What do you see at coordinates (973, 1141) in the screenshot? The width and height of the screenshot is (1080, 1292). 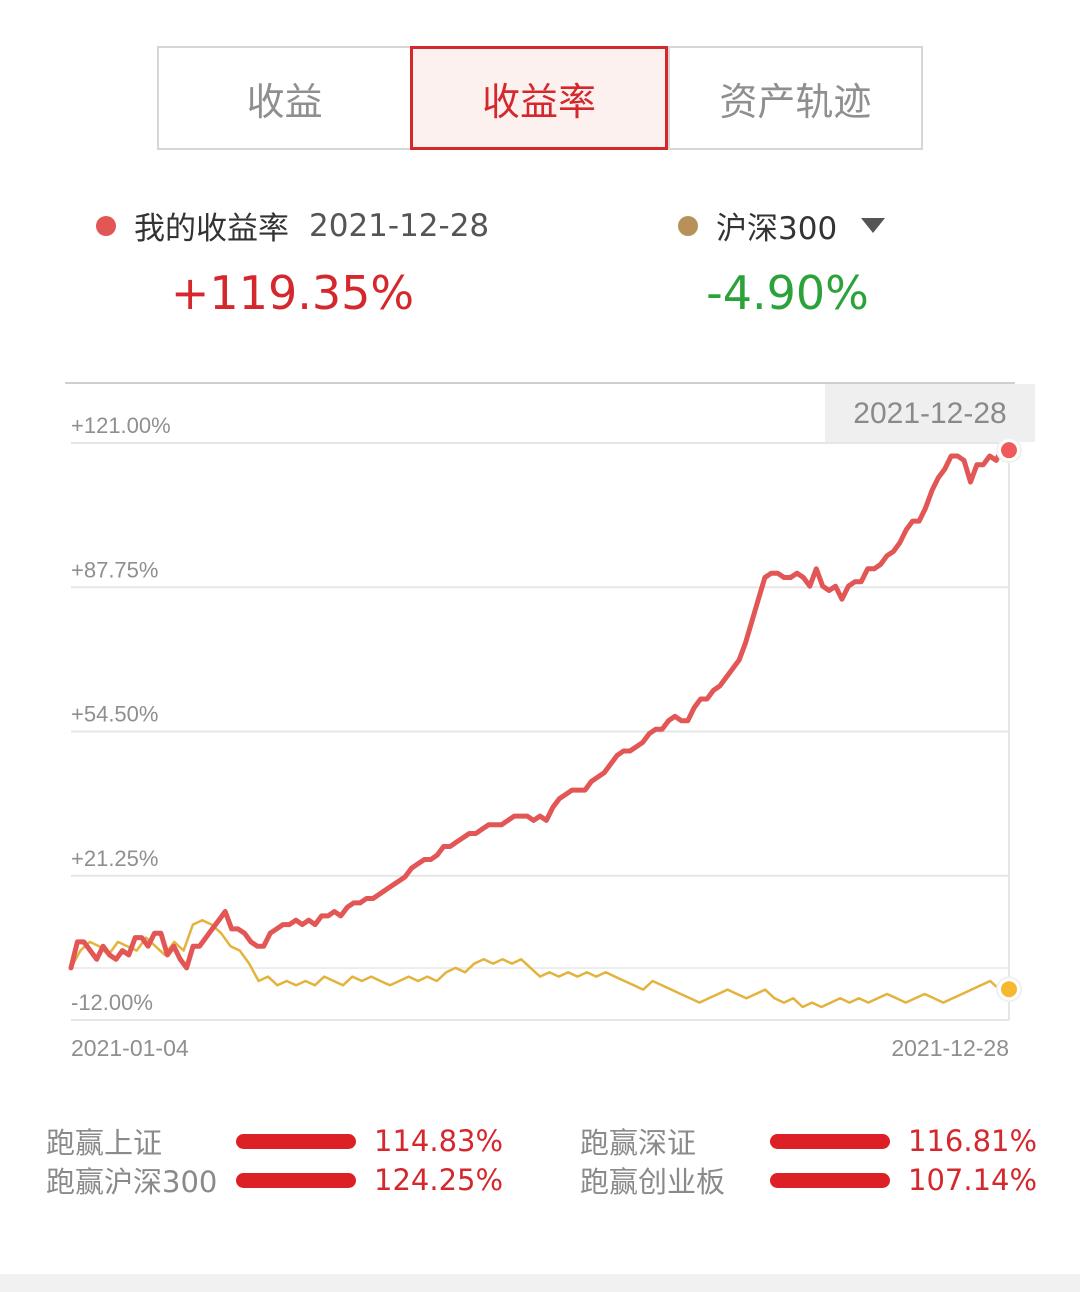 I see `stat-szse-value: 116.81%` at bounding box center [973, 1141].